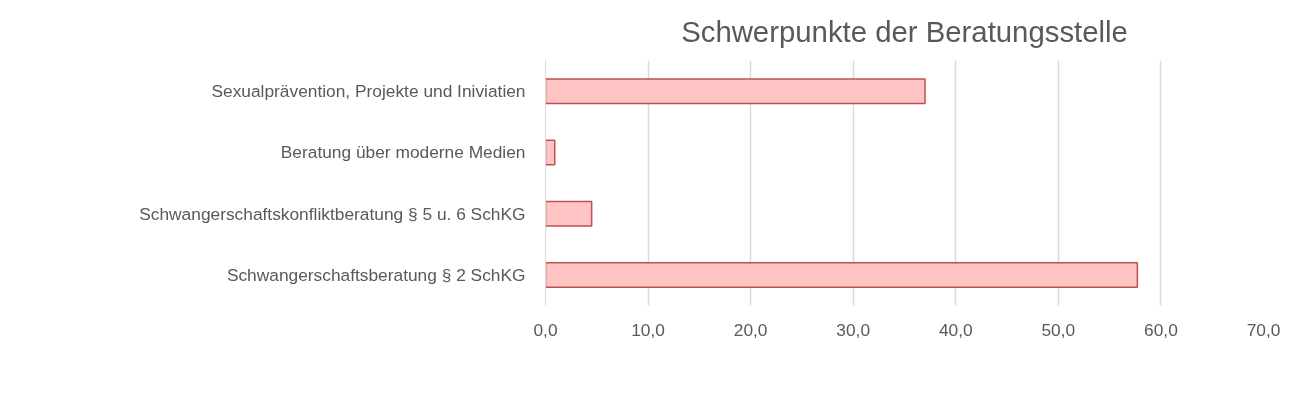 The height and width of the screenshot is (405, 1291). What do you see at coordinates (1263, 329) in the screenshot?
I see `x-tick-label: 70,0` at bounding box center [1263, 329].